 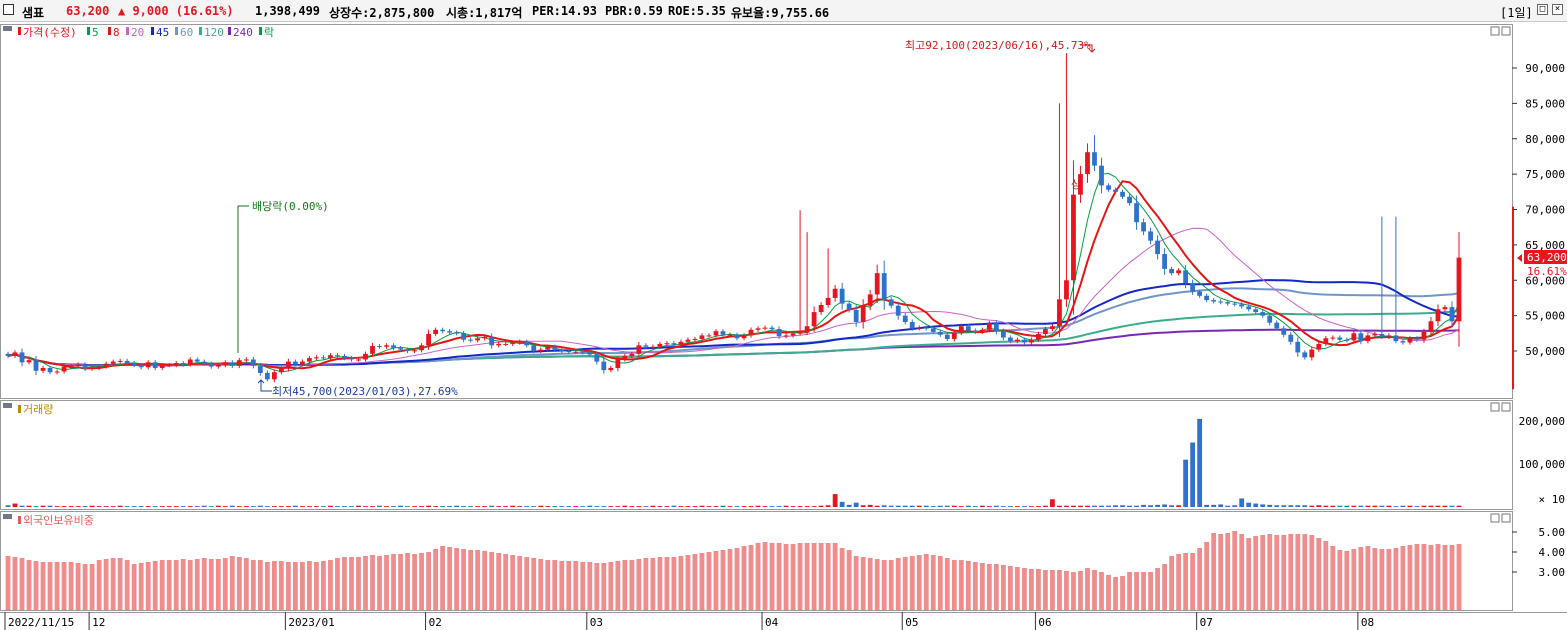 What do you see at coordinates (38, 409) in the screenshot?
I see `volume-legend: 거래량` at bounding box center [38, 409].